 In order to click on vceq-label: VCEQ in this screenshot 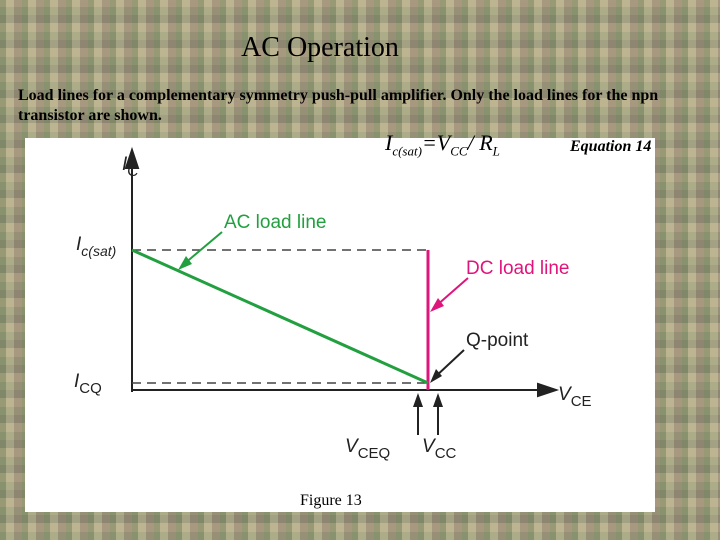, I will do `click(367, 449)`.